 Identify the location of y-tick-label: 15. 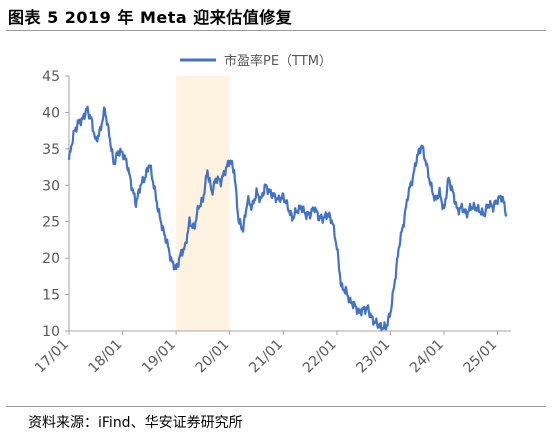
(51, 296).